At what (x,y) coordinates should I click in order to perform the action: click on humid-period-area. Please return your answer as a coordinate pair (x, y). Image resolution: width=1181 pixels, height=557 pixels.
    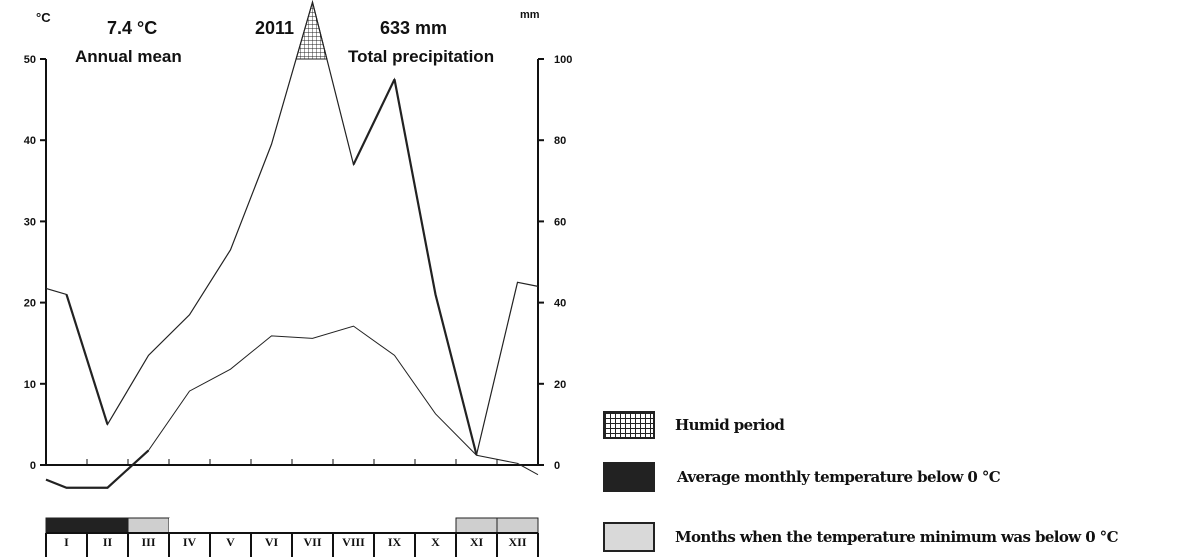
    Looking at the image, I should click on (311, 30).